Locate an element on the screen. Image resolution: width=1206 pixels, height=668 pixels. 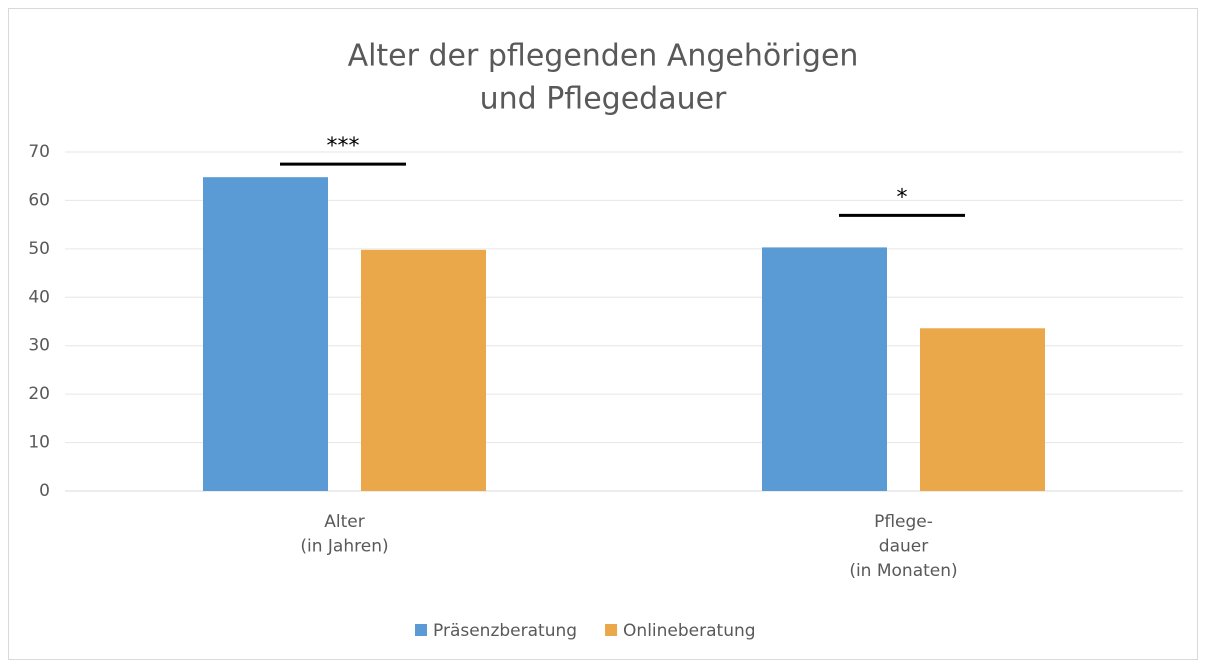
x-tick-label: dauer is located at coordinates (903, 547).